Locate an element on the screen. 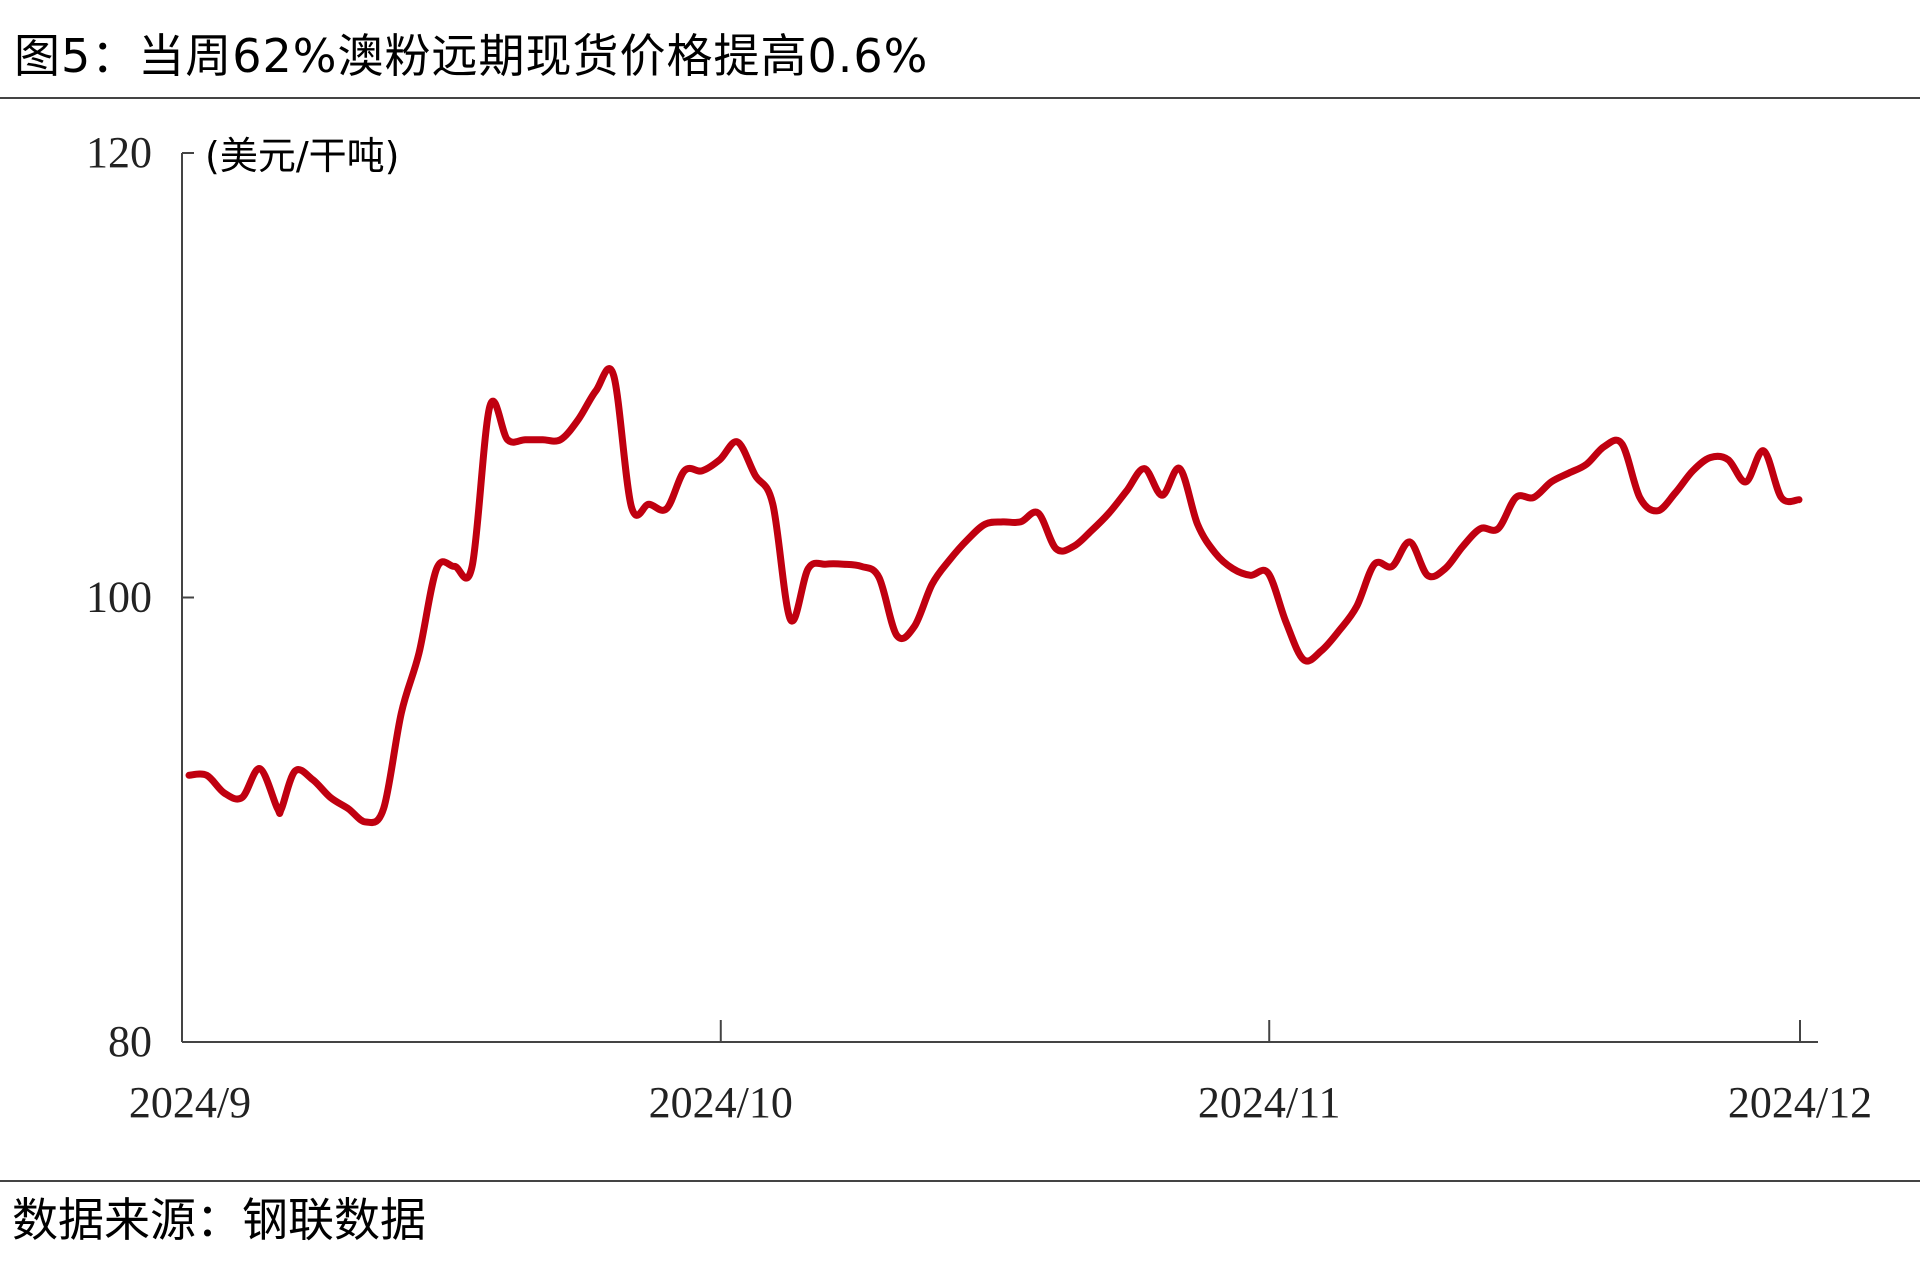  y-tick-label: 120 is located at coordinates (119, 152).